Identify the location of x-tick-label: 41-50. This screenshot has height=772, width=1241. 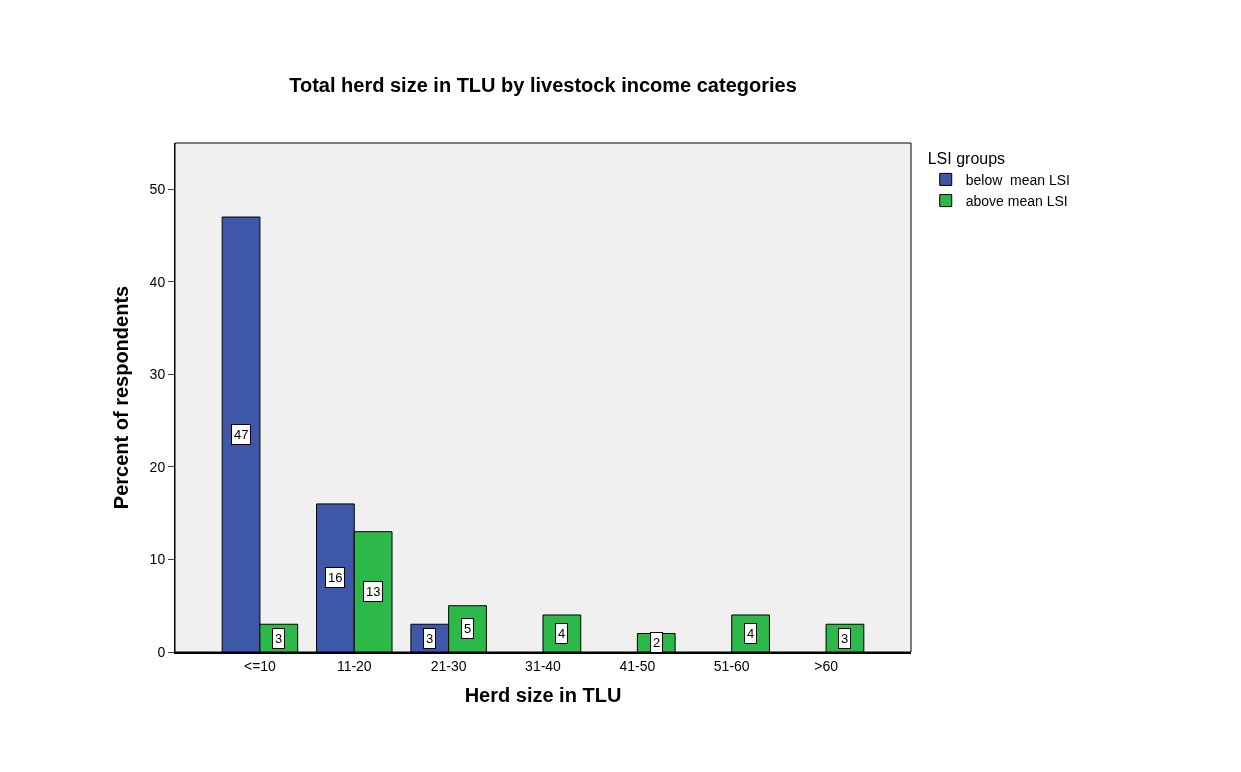
(637, 665).